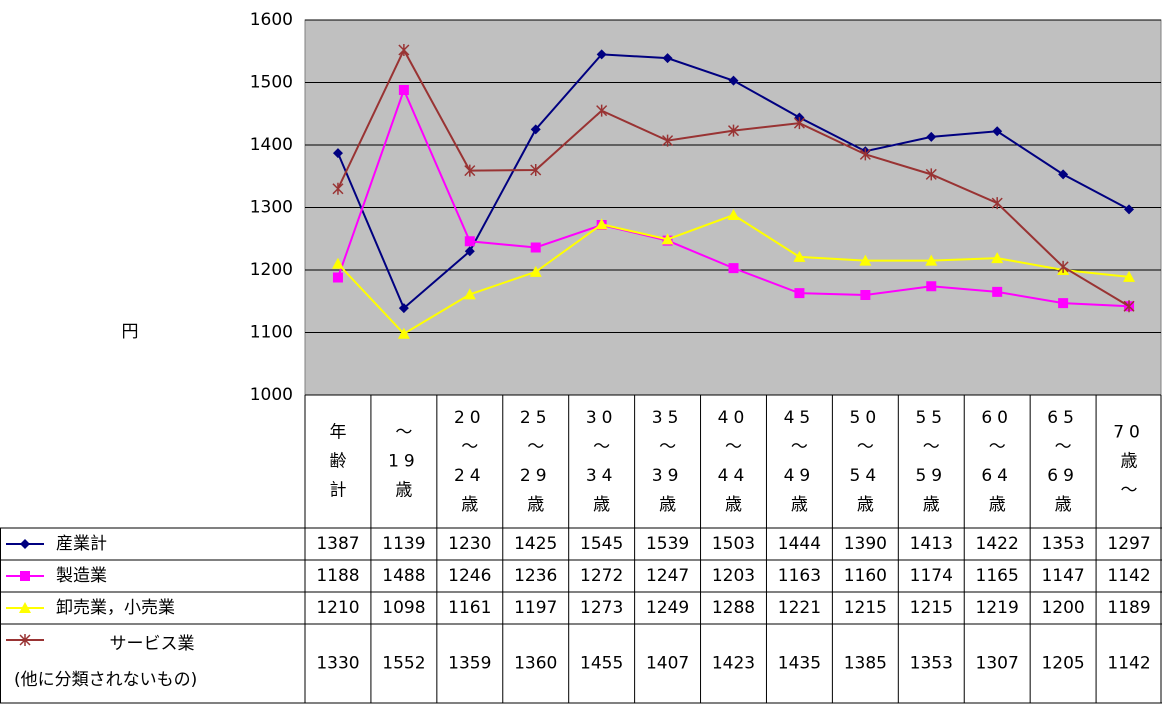 This screenshot has height=704, width=1162. Describe the element at coordinates (667, 544) in the screenshot. I see `table-value: 1539` at that location.